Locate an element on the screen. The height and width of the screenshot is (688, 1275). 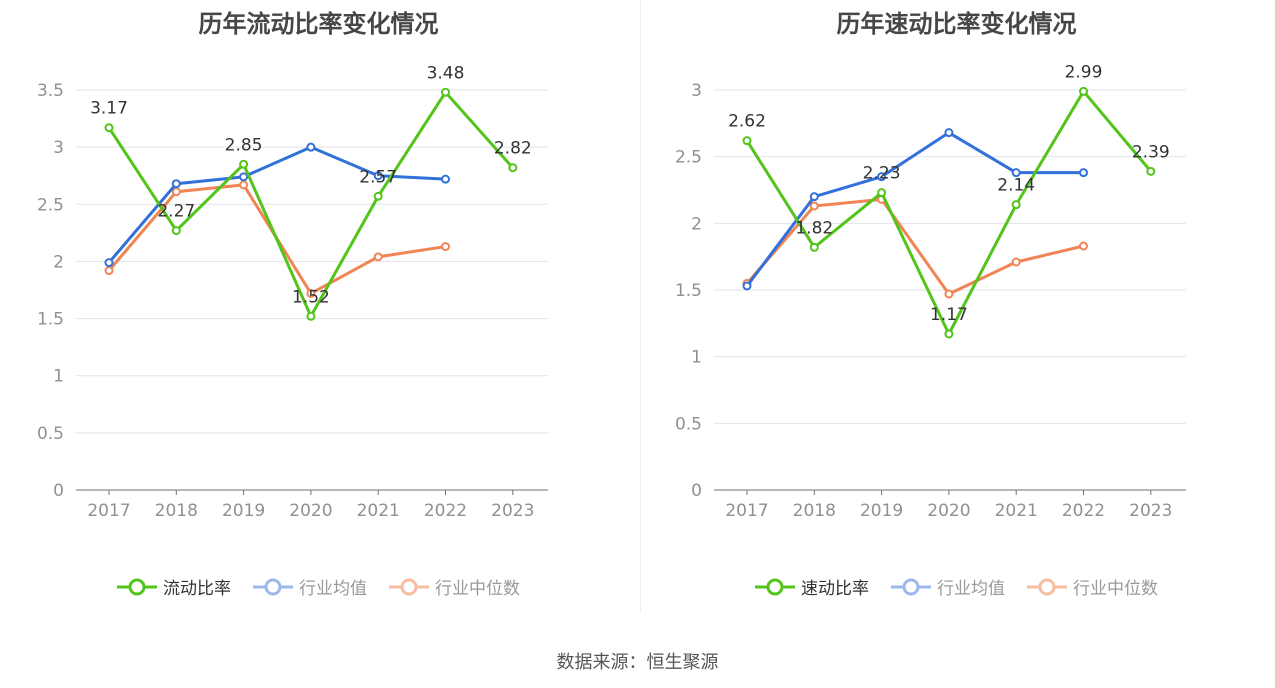
x-tick-label: 2017 is located at coordinates (746, 511).